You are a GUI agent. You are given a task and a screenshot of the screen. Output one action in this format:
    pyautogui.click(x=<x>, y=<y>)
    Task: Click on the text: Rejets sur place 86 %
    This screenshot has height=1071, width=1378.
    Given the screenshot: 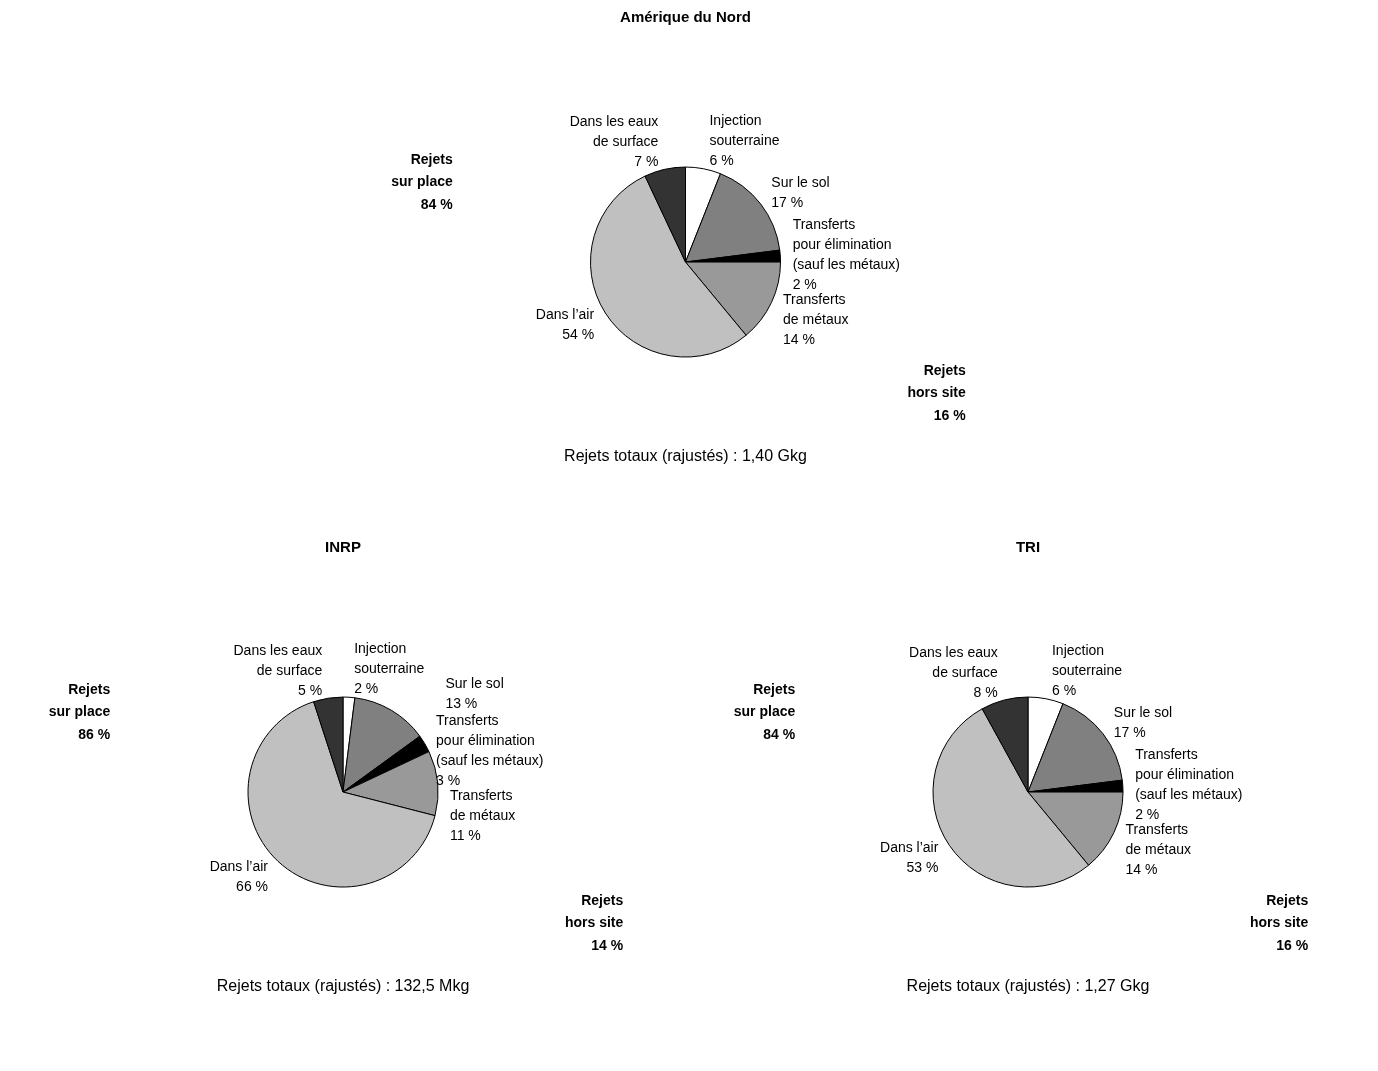 What is the action you would take?
    pyautogui.click(x=79, y=711)
    